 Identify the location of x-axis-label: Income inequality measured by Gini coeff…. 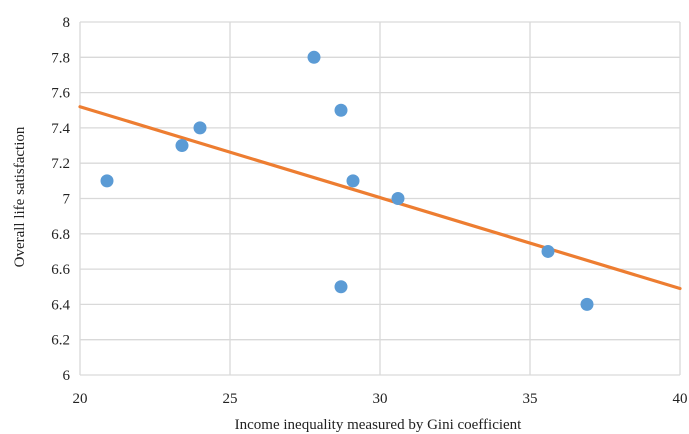
(379, 425).